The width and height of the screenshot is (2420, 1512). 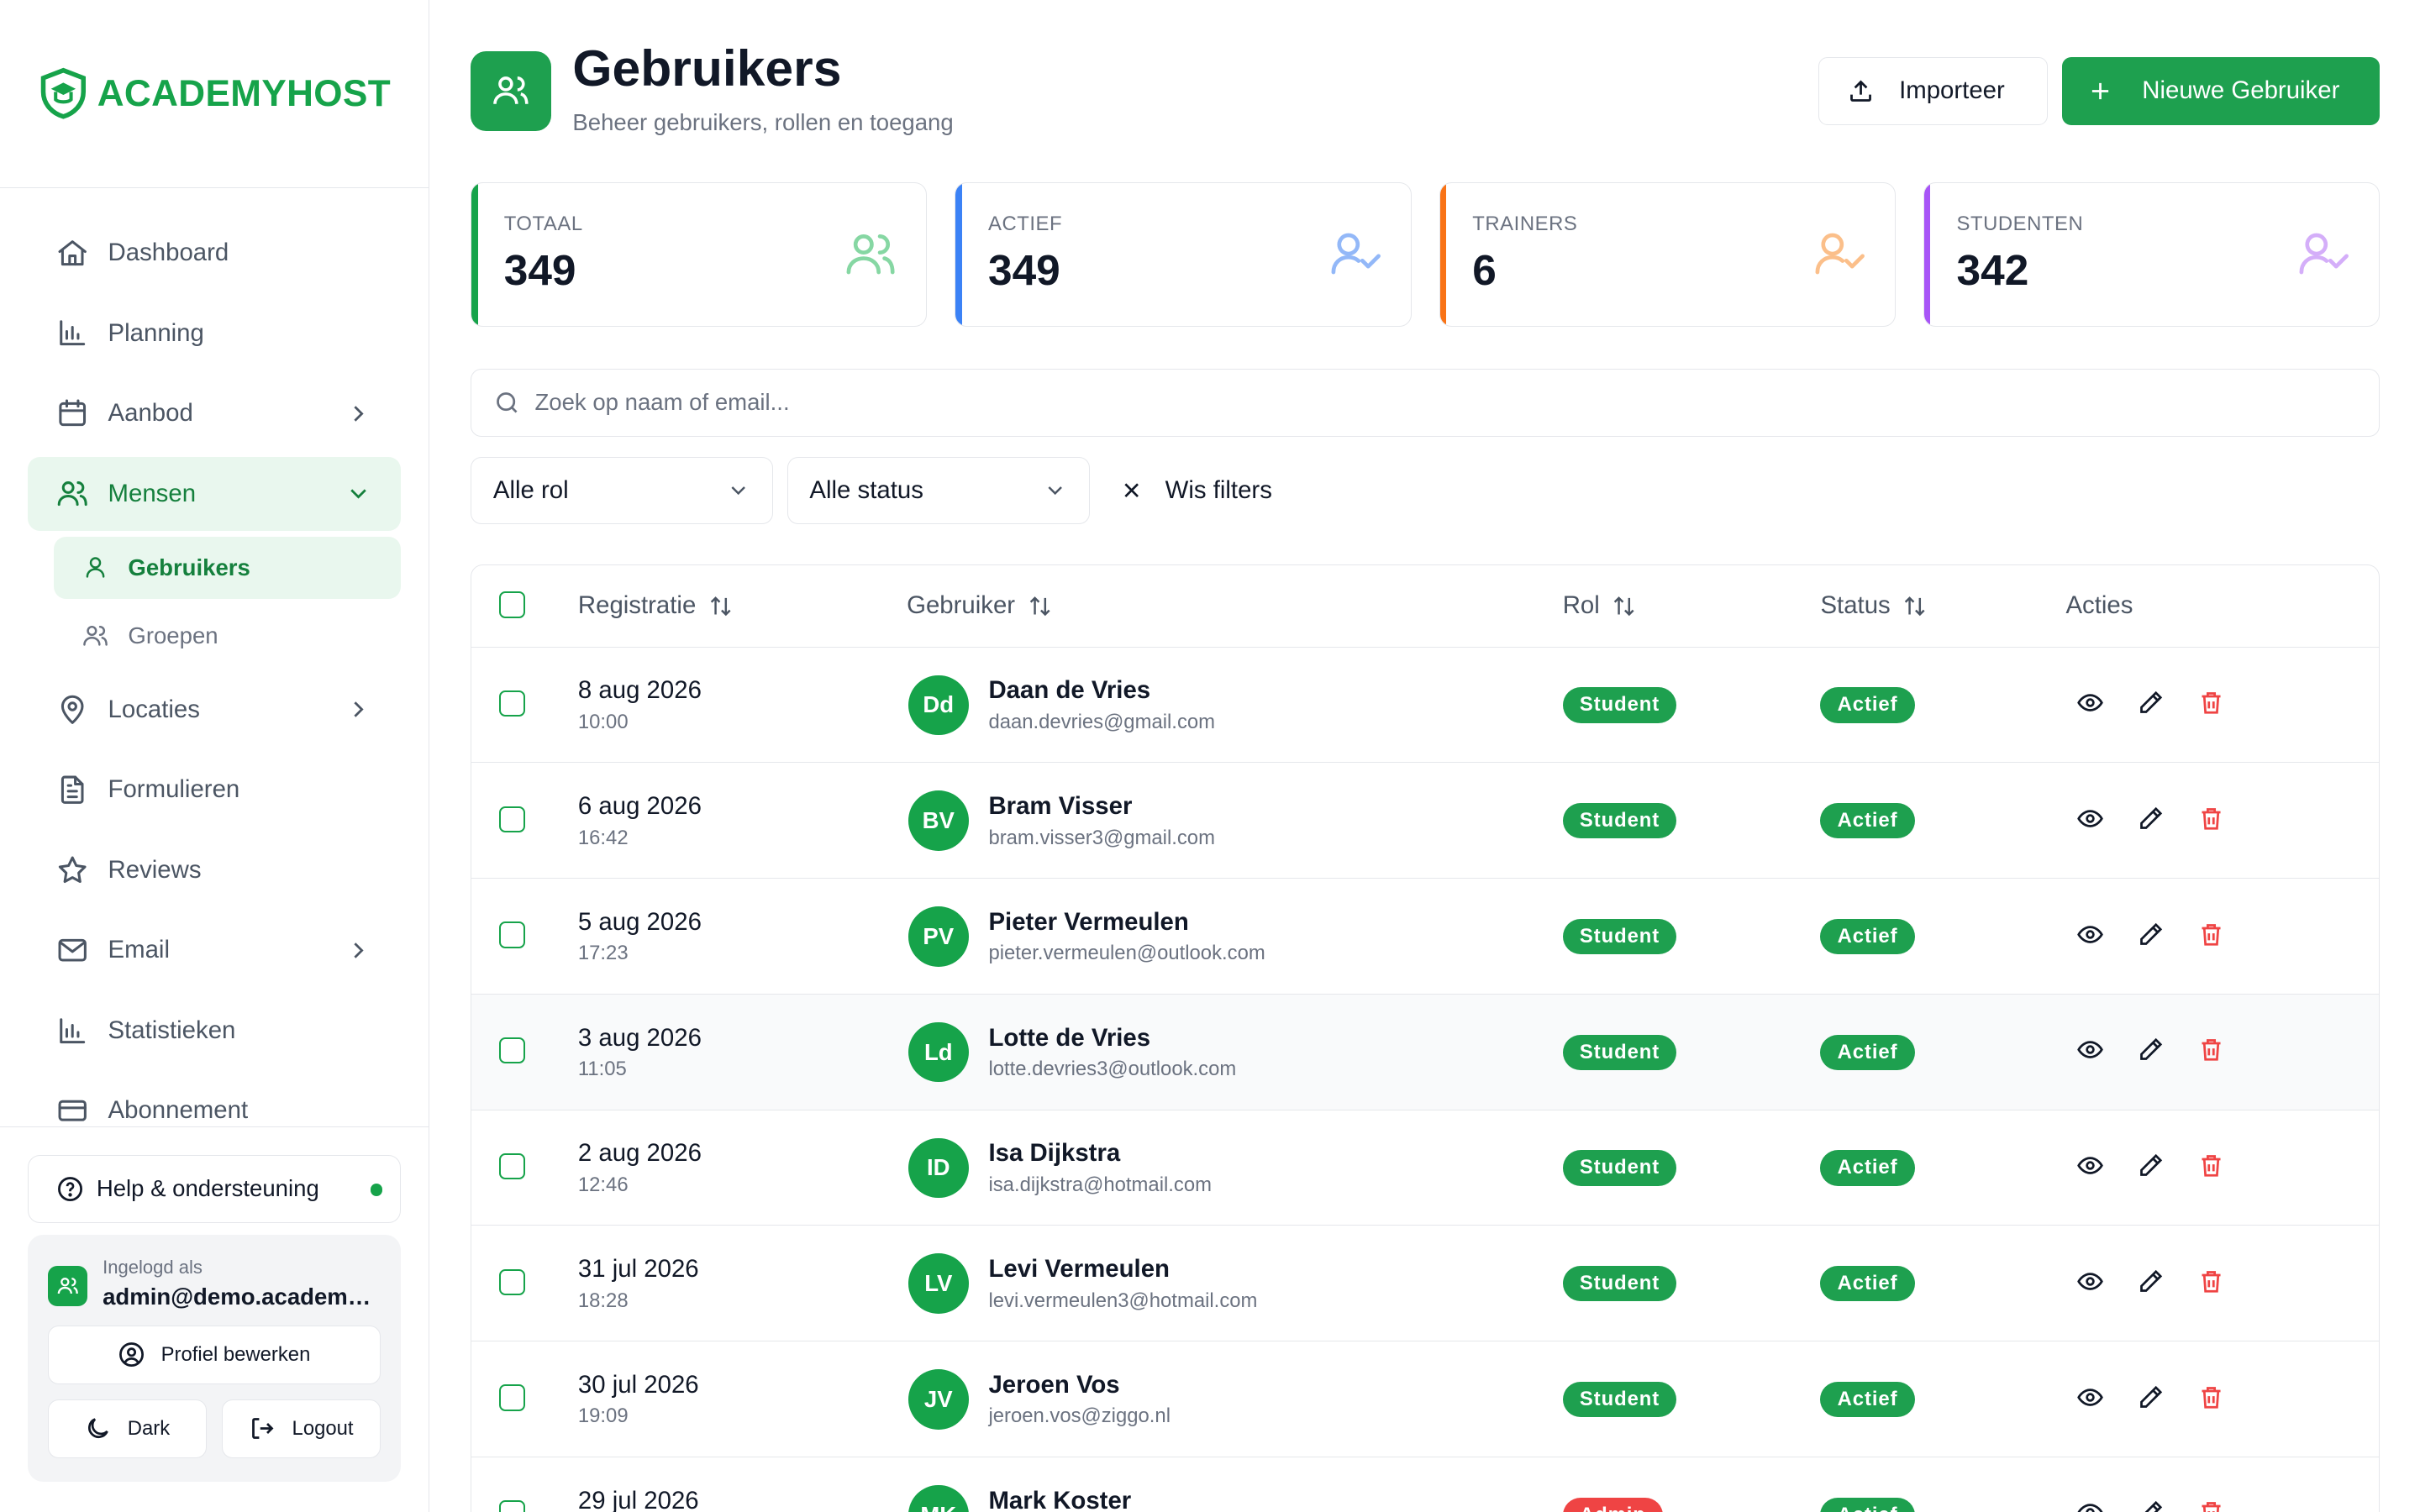 What do you see at coordinates (622, 490) in the screenshot?
I see `role-filter-select: Alle rol` at bounding box center [622, 490].